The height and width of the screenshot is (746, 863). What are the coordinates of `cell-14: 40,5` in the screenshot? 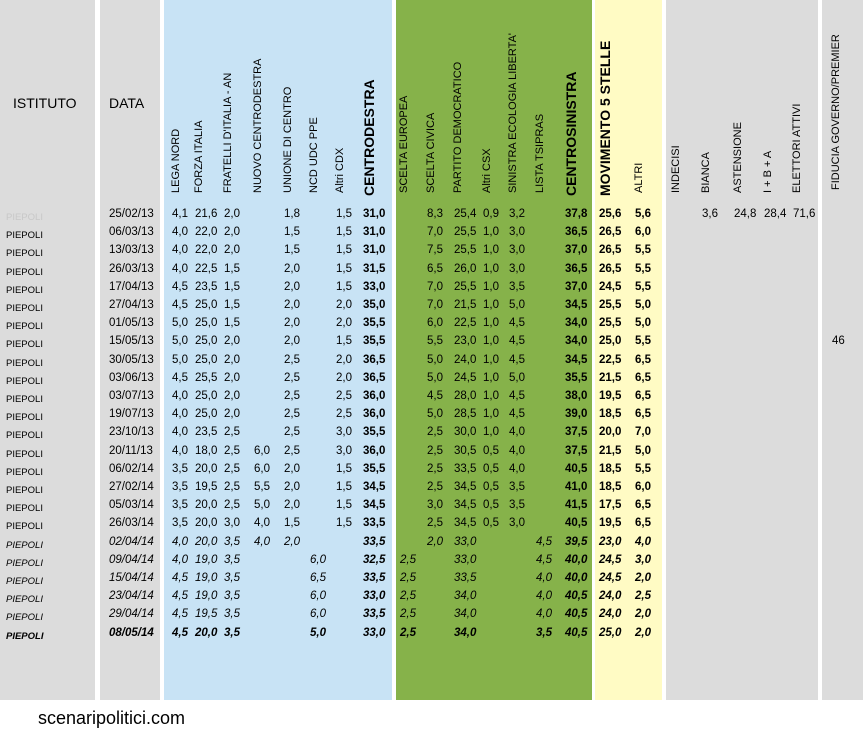 It's located at (576, 614).